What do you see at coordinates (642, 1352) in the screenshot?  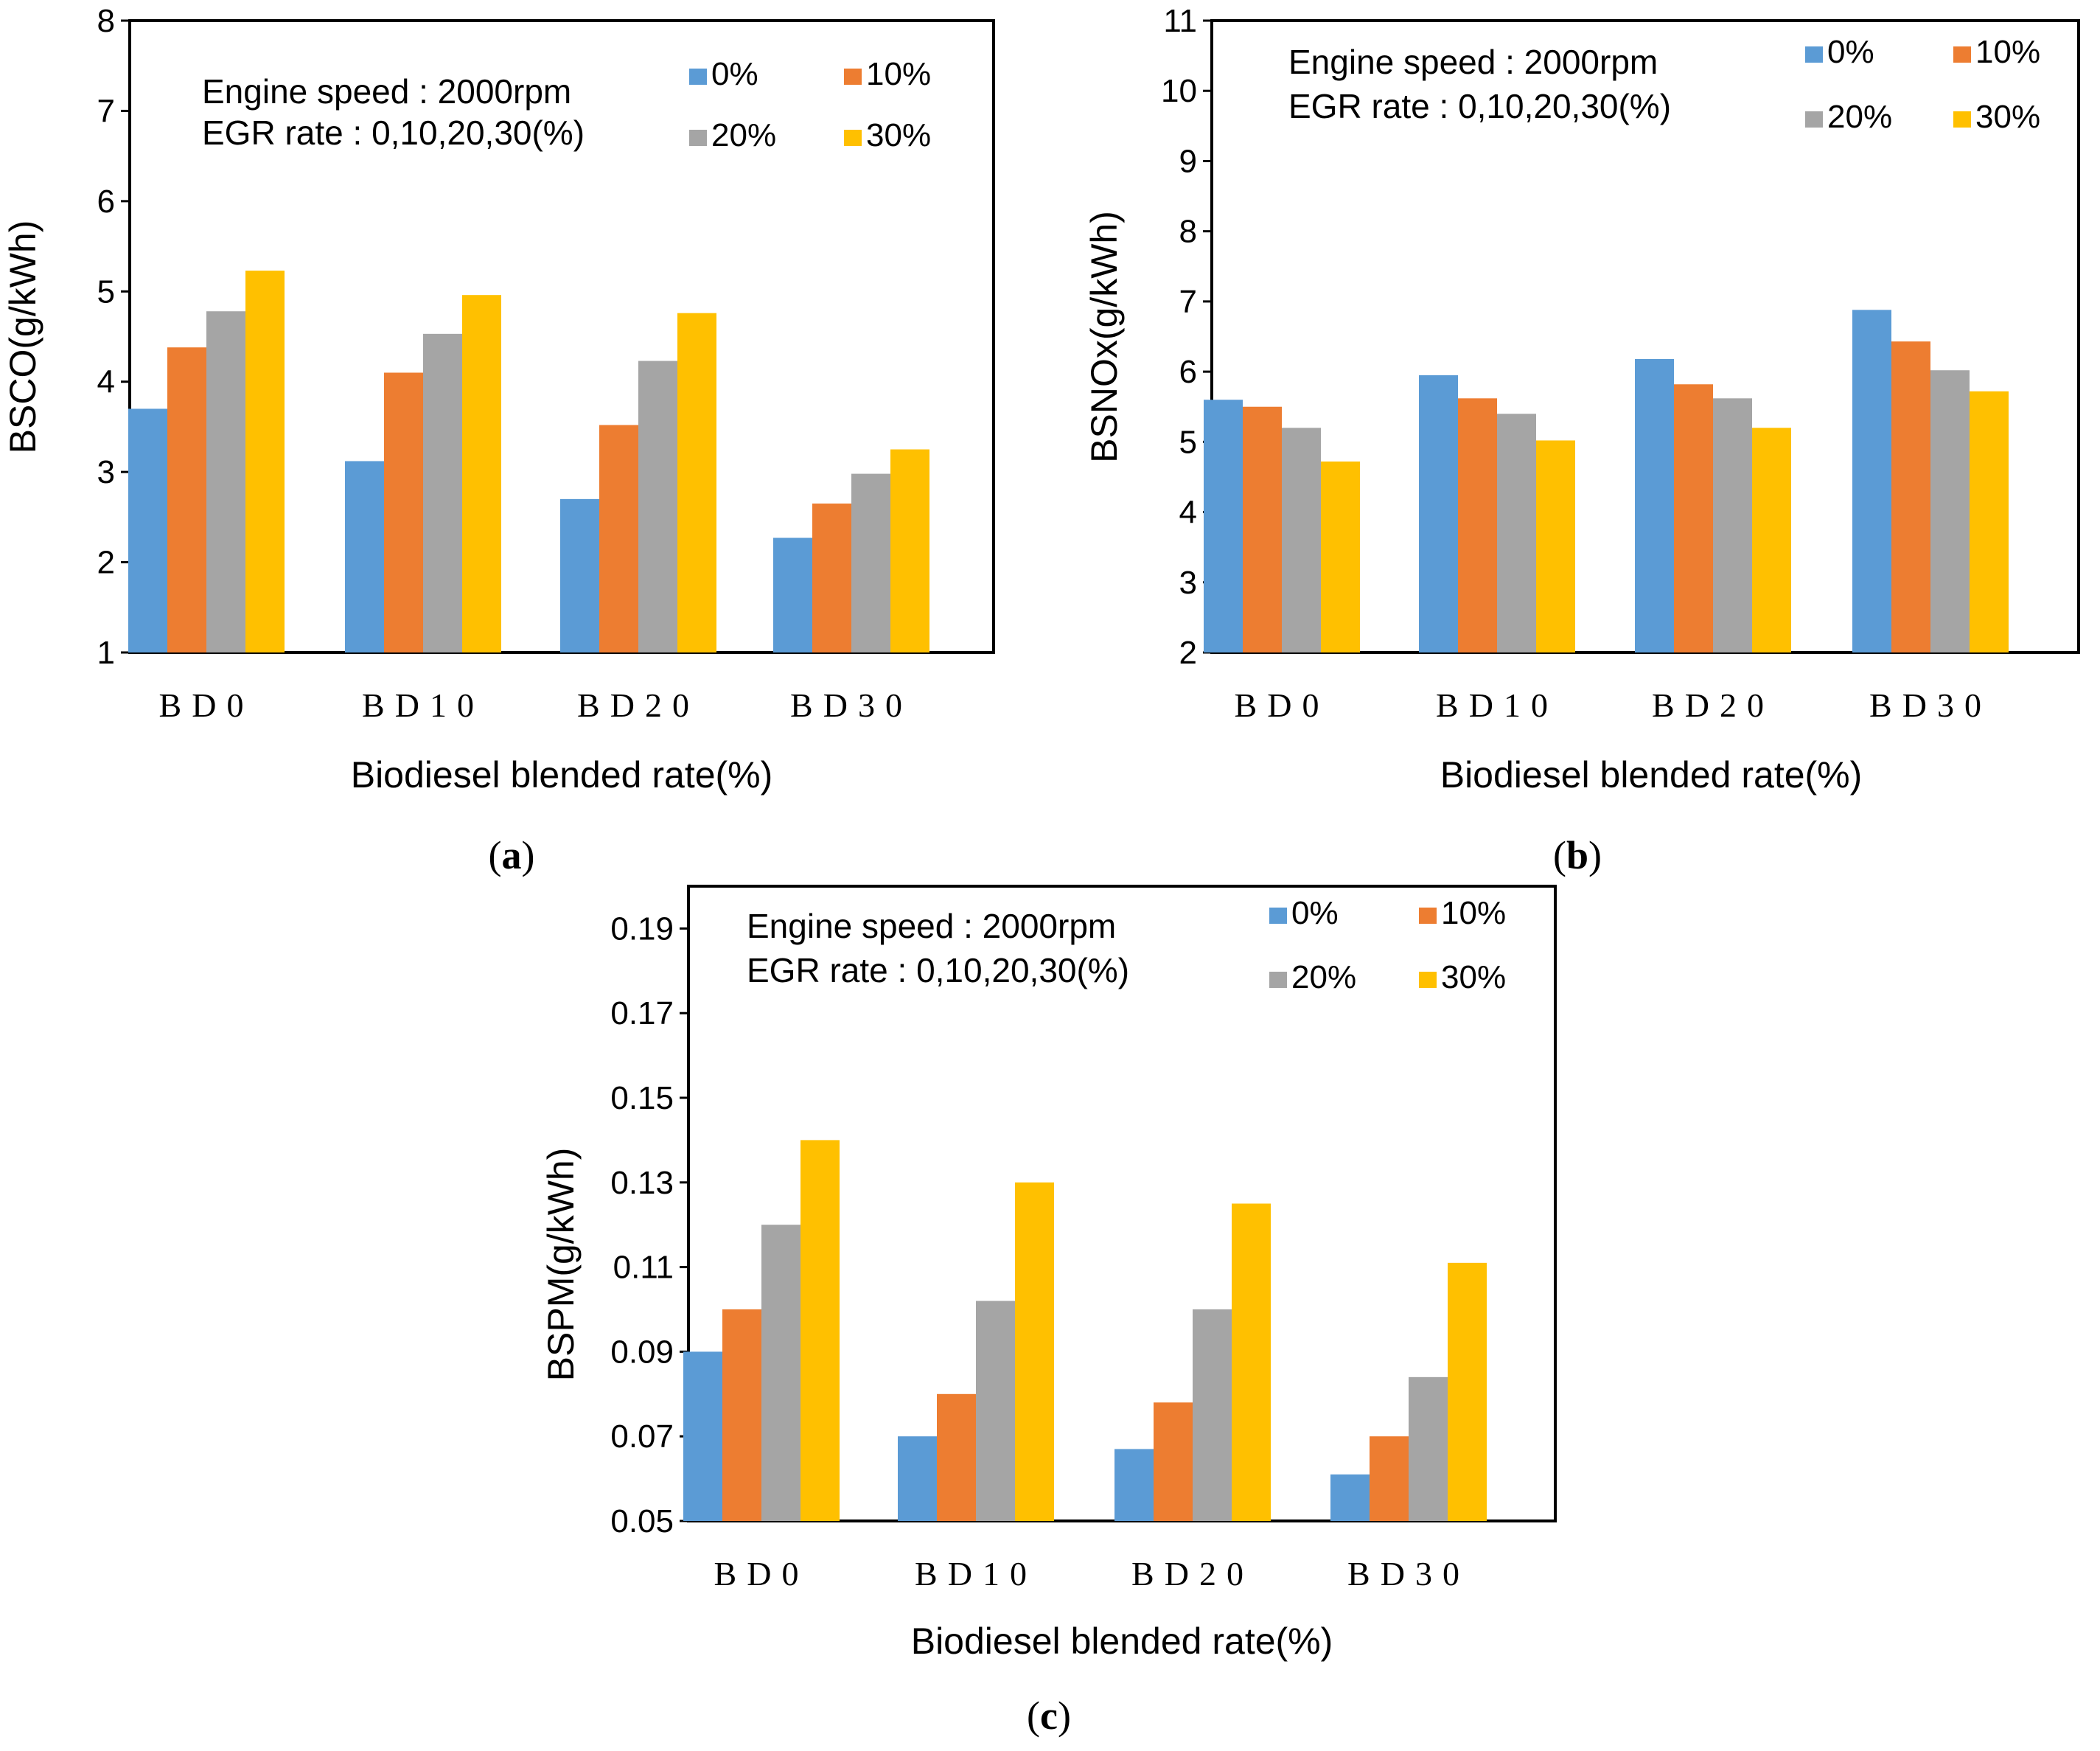 I see `y-tick-label: 0.09` at bounding box center [642, 1352].